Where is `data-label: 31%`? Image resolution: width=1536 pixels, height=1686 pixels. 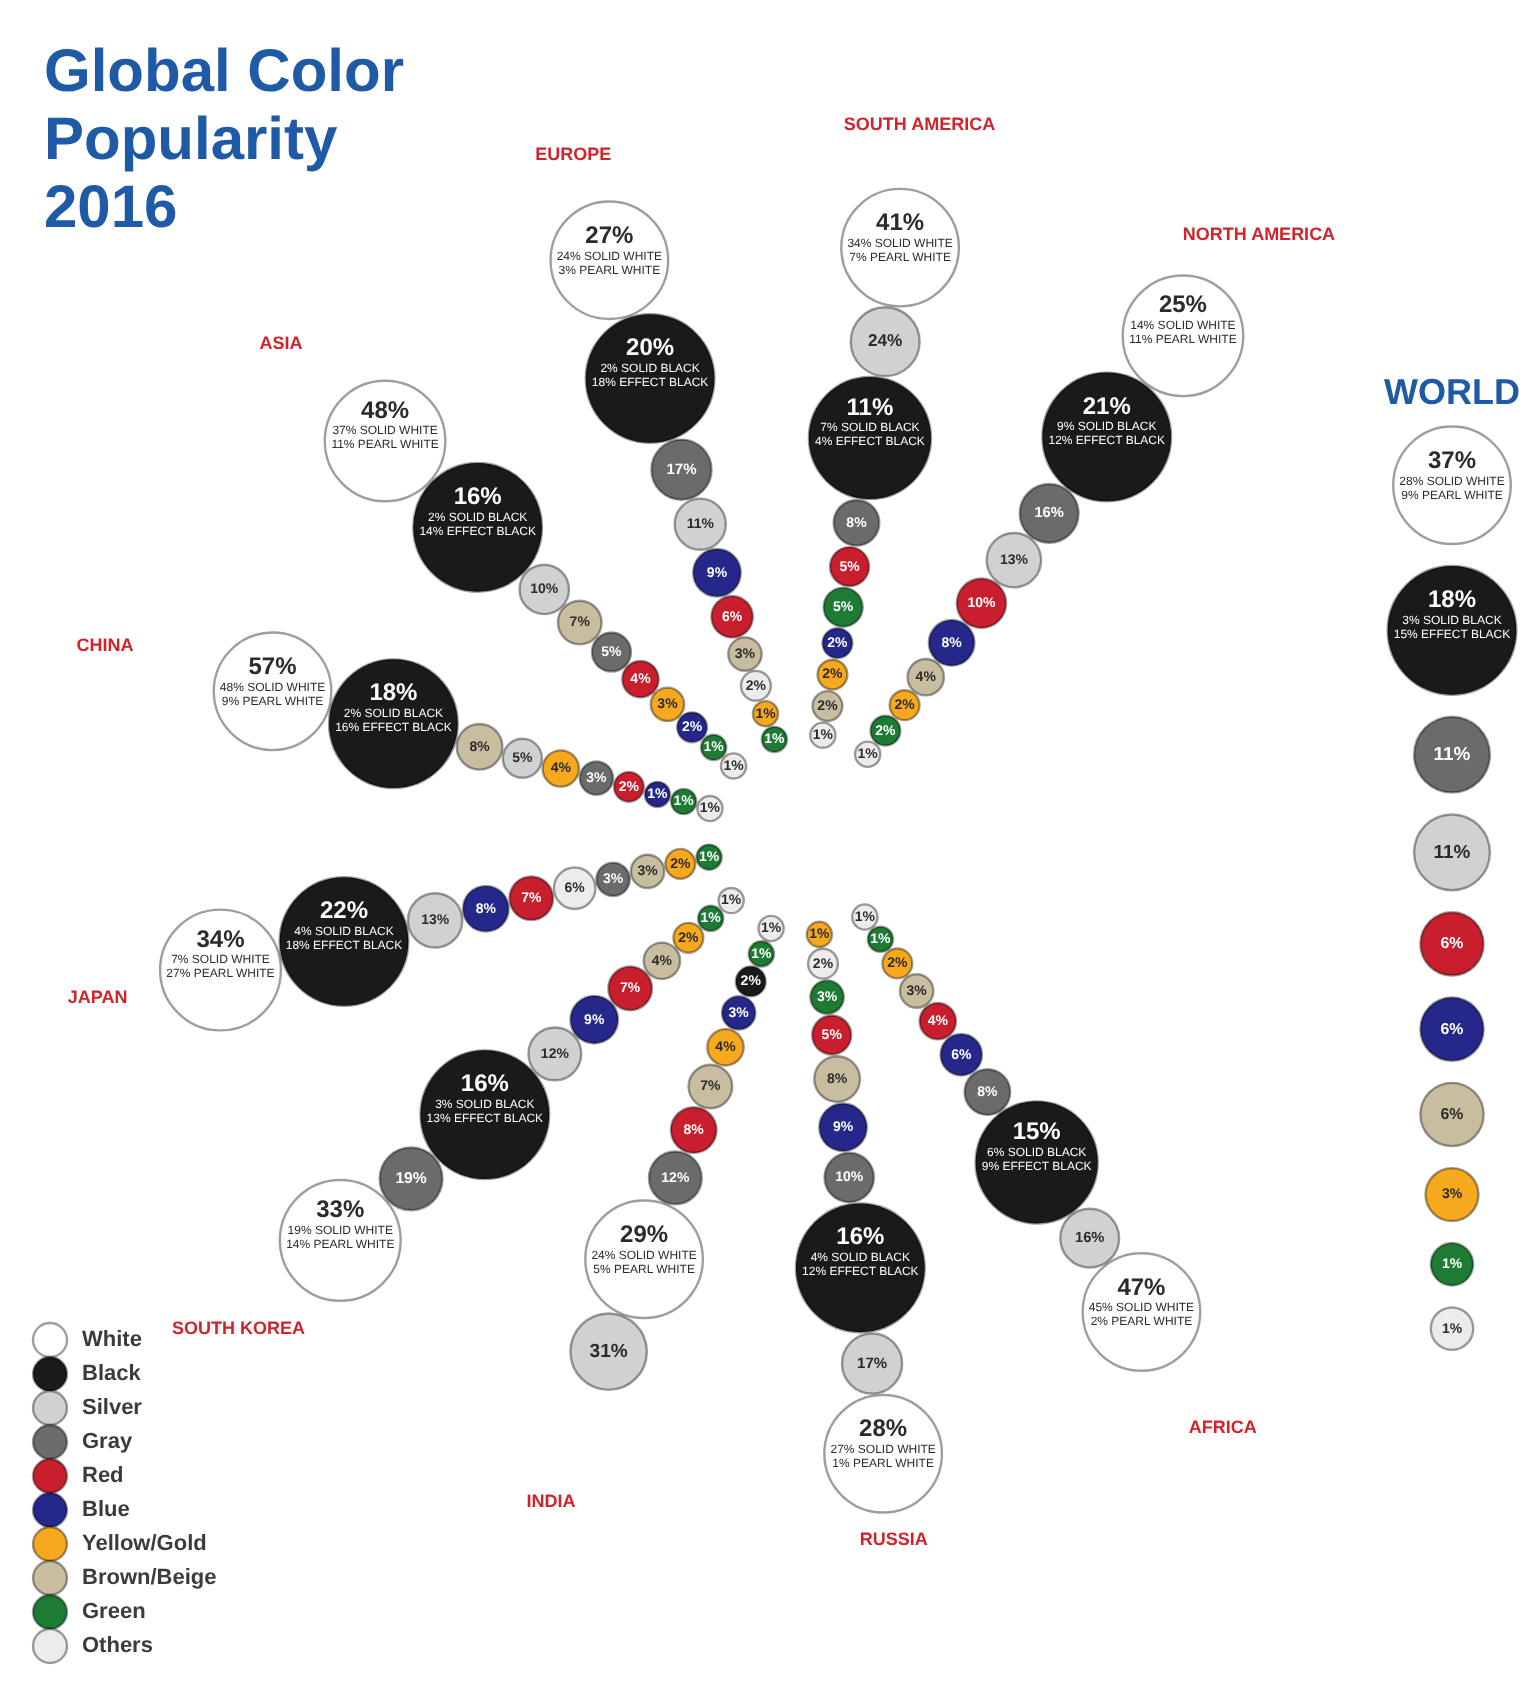
data-label: 31% is located at coordinates (609, 1351).